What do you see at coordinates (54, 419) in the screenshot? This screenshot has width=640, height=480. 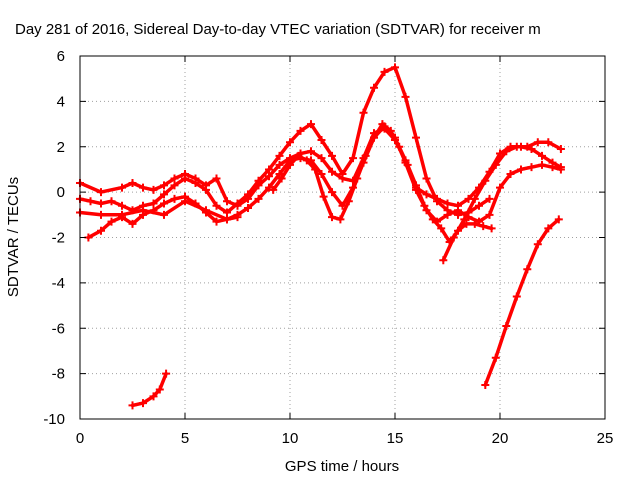 I see `y-tick-label: -10` at bounding box center [54, 419].